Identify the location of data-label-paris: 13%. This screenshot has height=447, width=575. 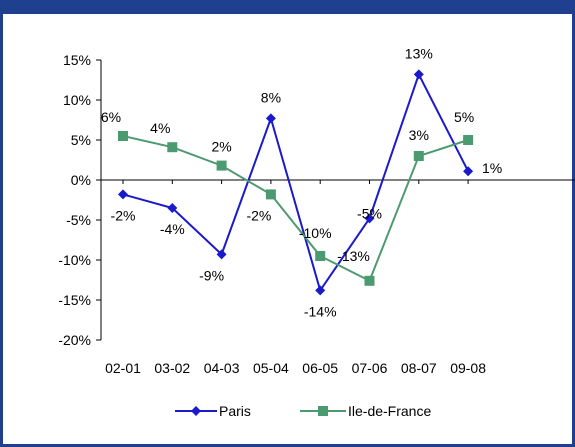
(419, 53).